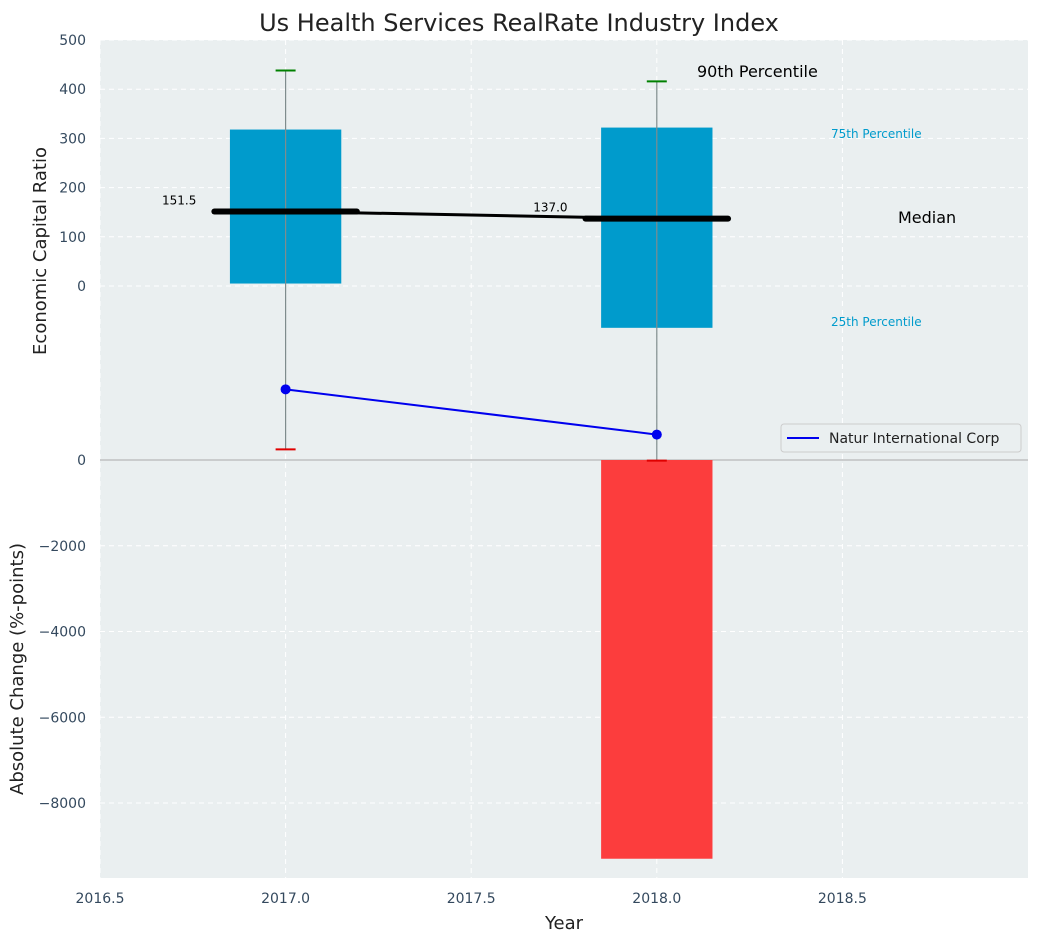 The width and height of the screenshot is (1039, 946). Describe the element at coordinates (179, 200) in the screenshot. I see `median-value-label: 151.5` at that location.